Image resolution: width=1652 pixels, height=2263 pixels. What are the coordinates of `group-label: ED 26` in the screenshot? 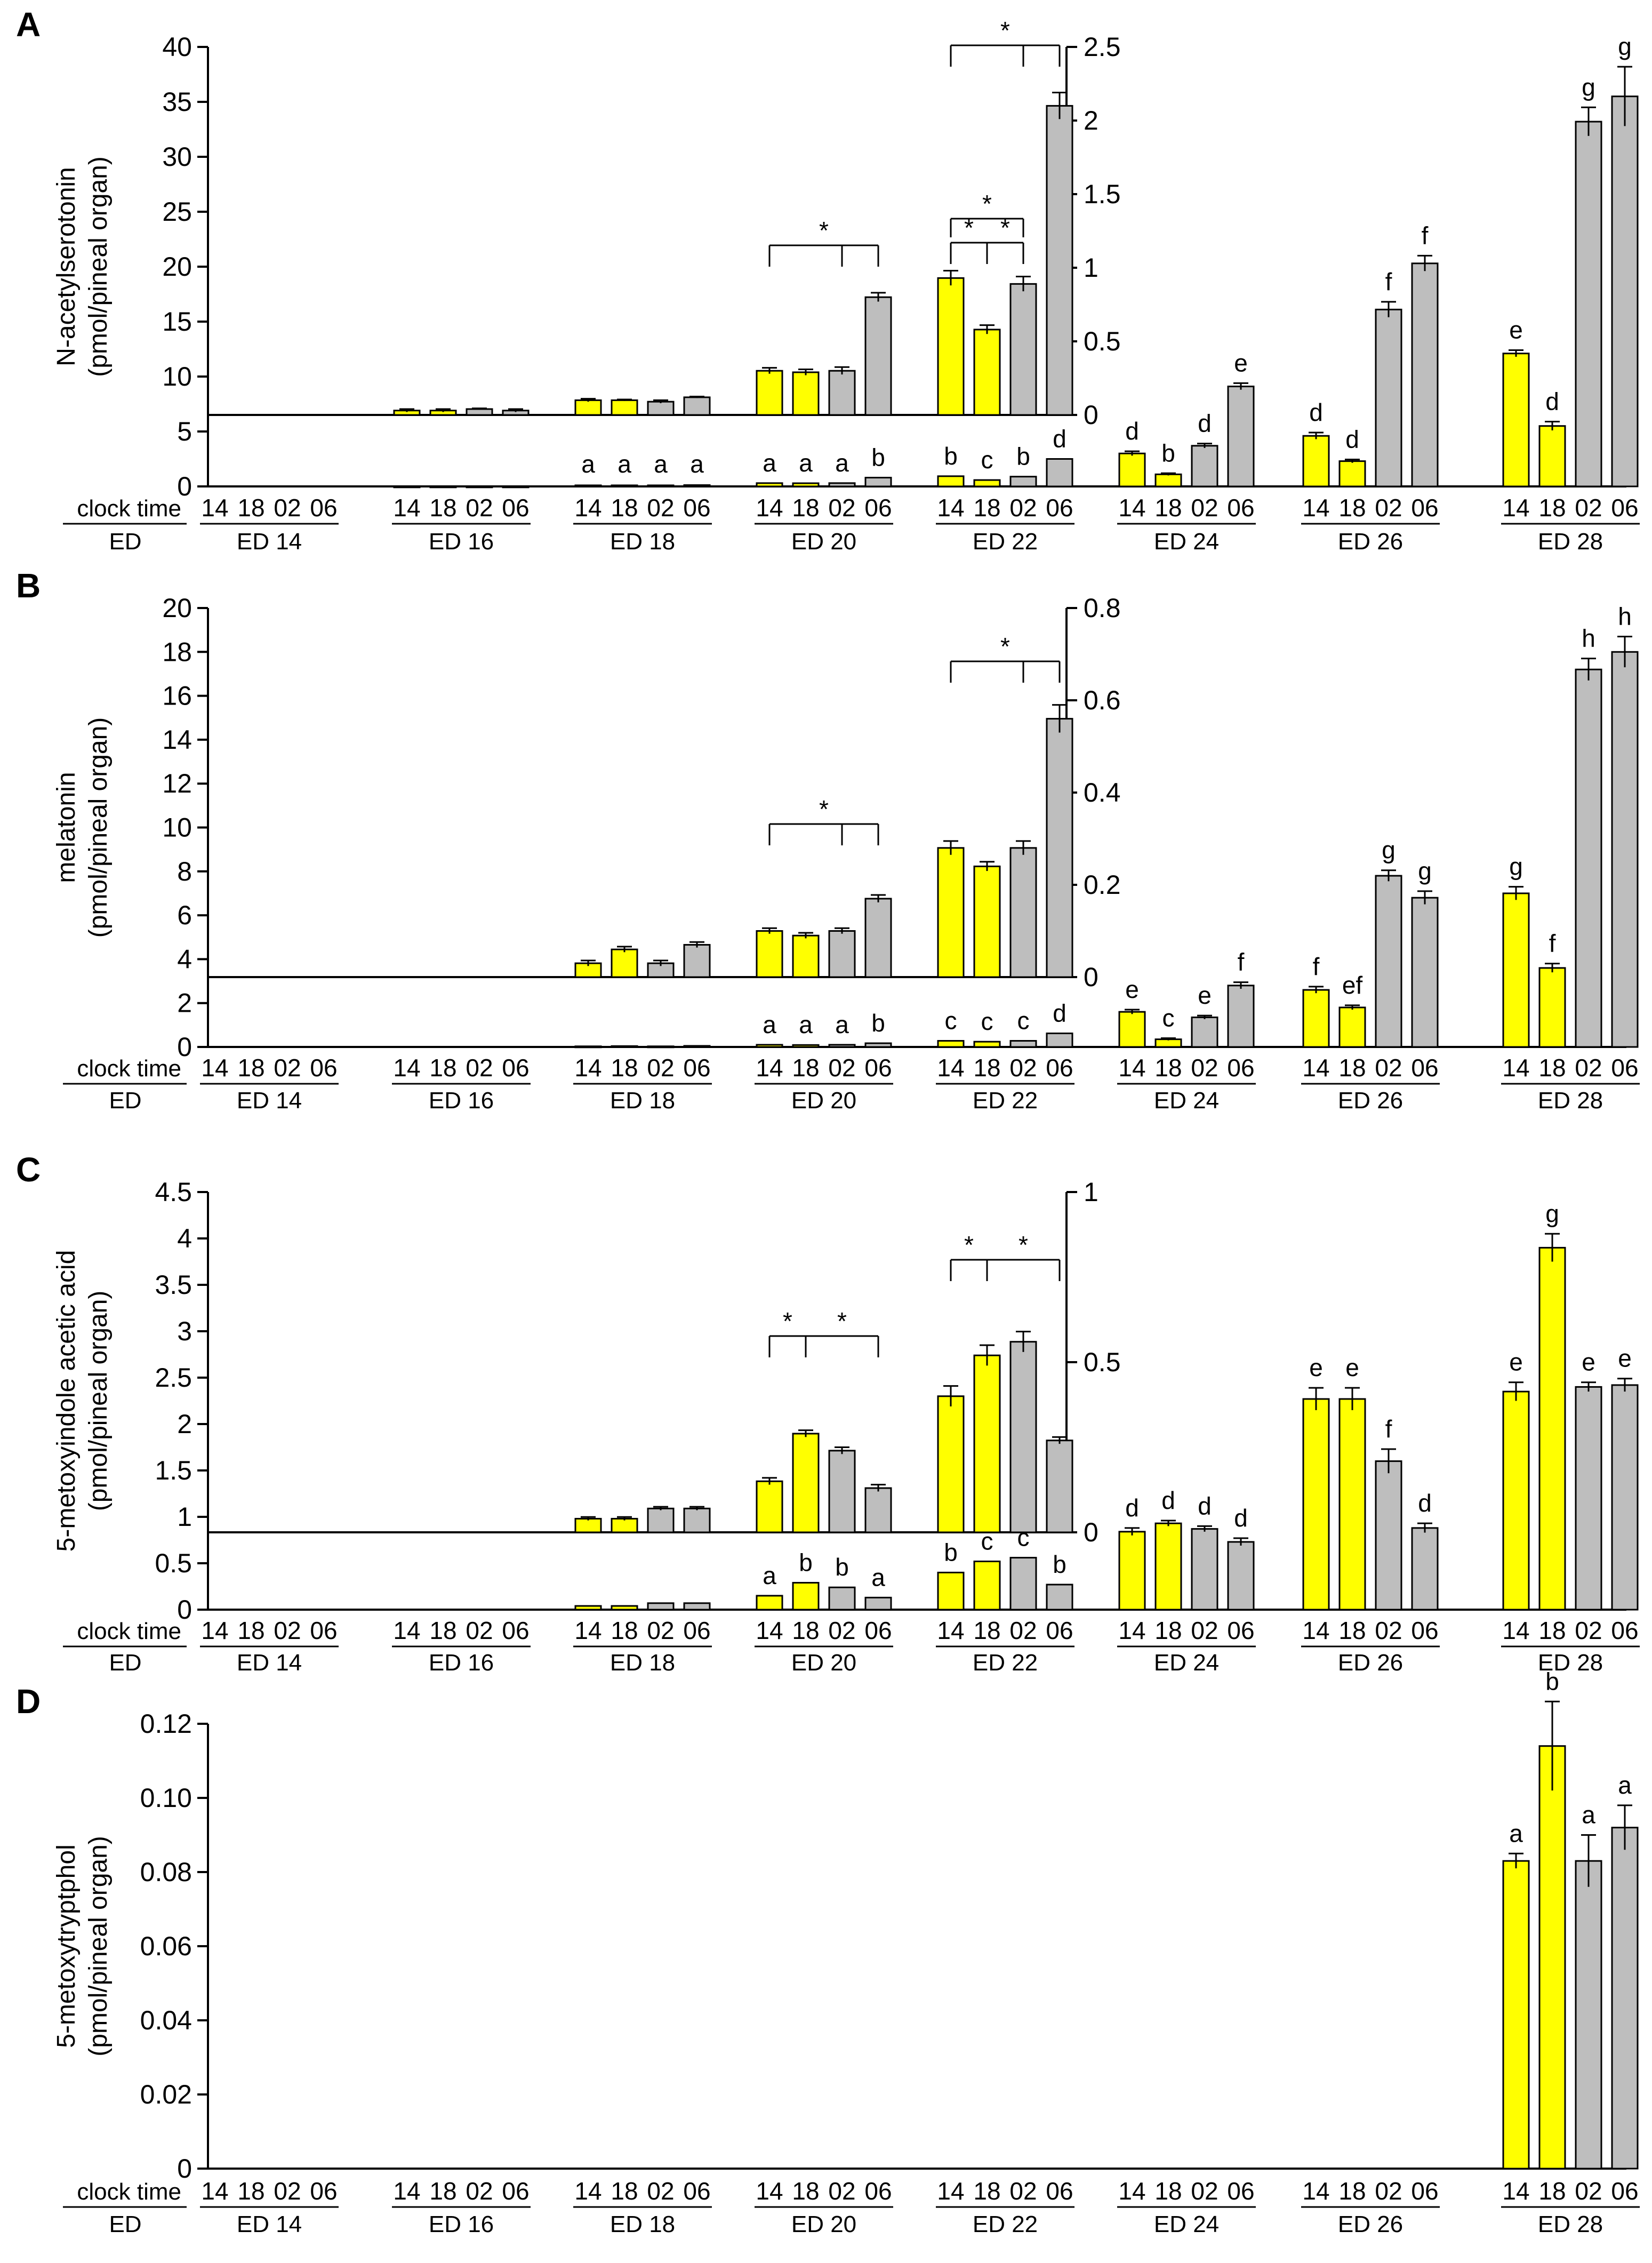 It's located at (1370, 542).